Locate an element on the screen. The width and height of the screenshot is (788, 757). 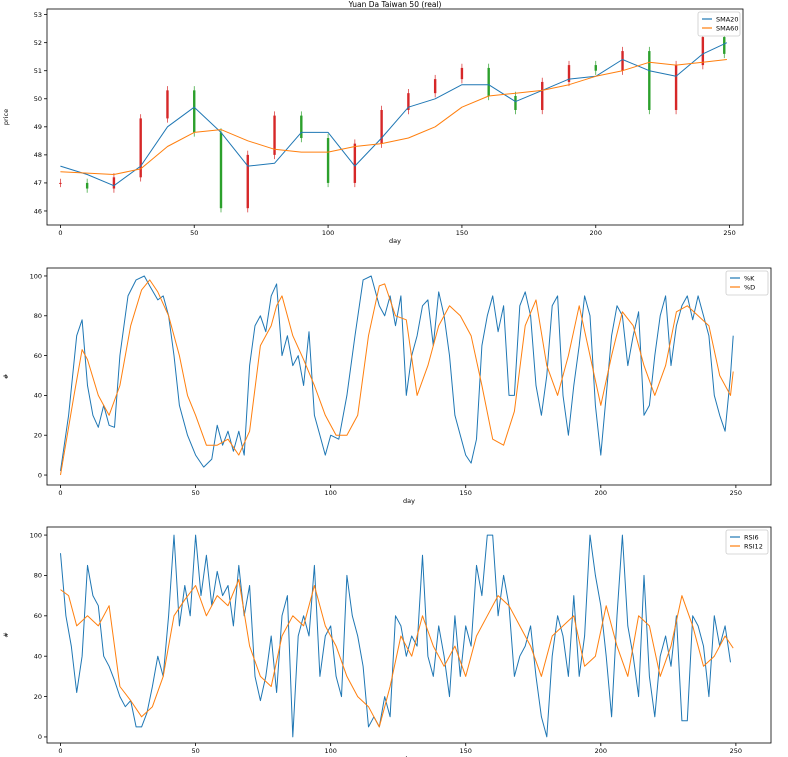
y-axis-title: price is located at coordinates (6, 117).